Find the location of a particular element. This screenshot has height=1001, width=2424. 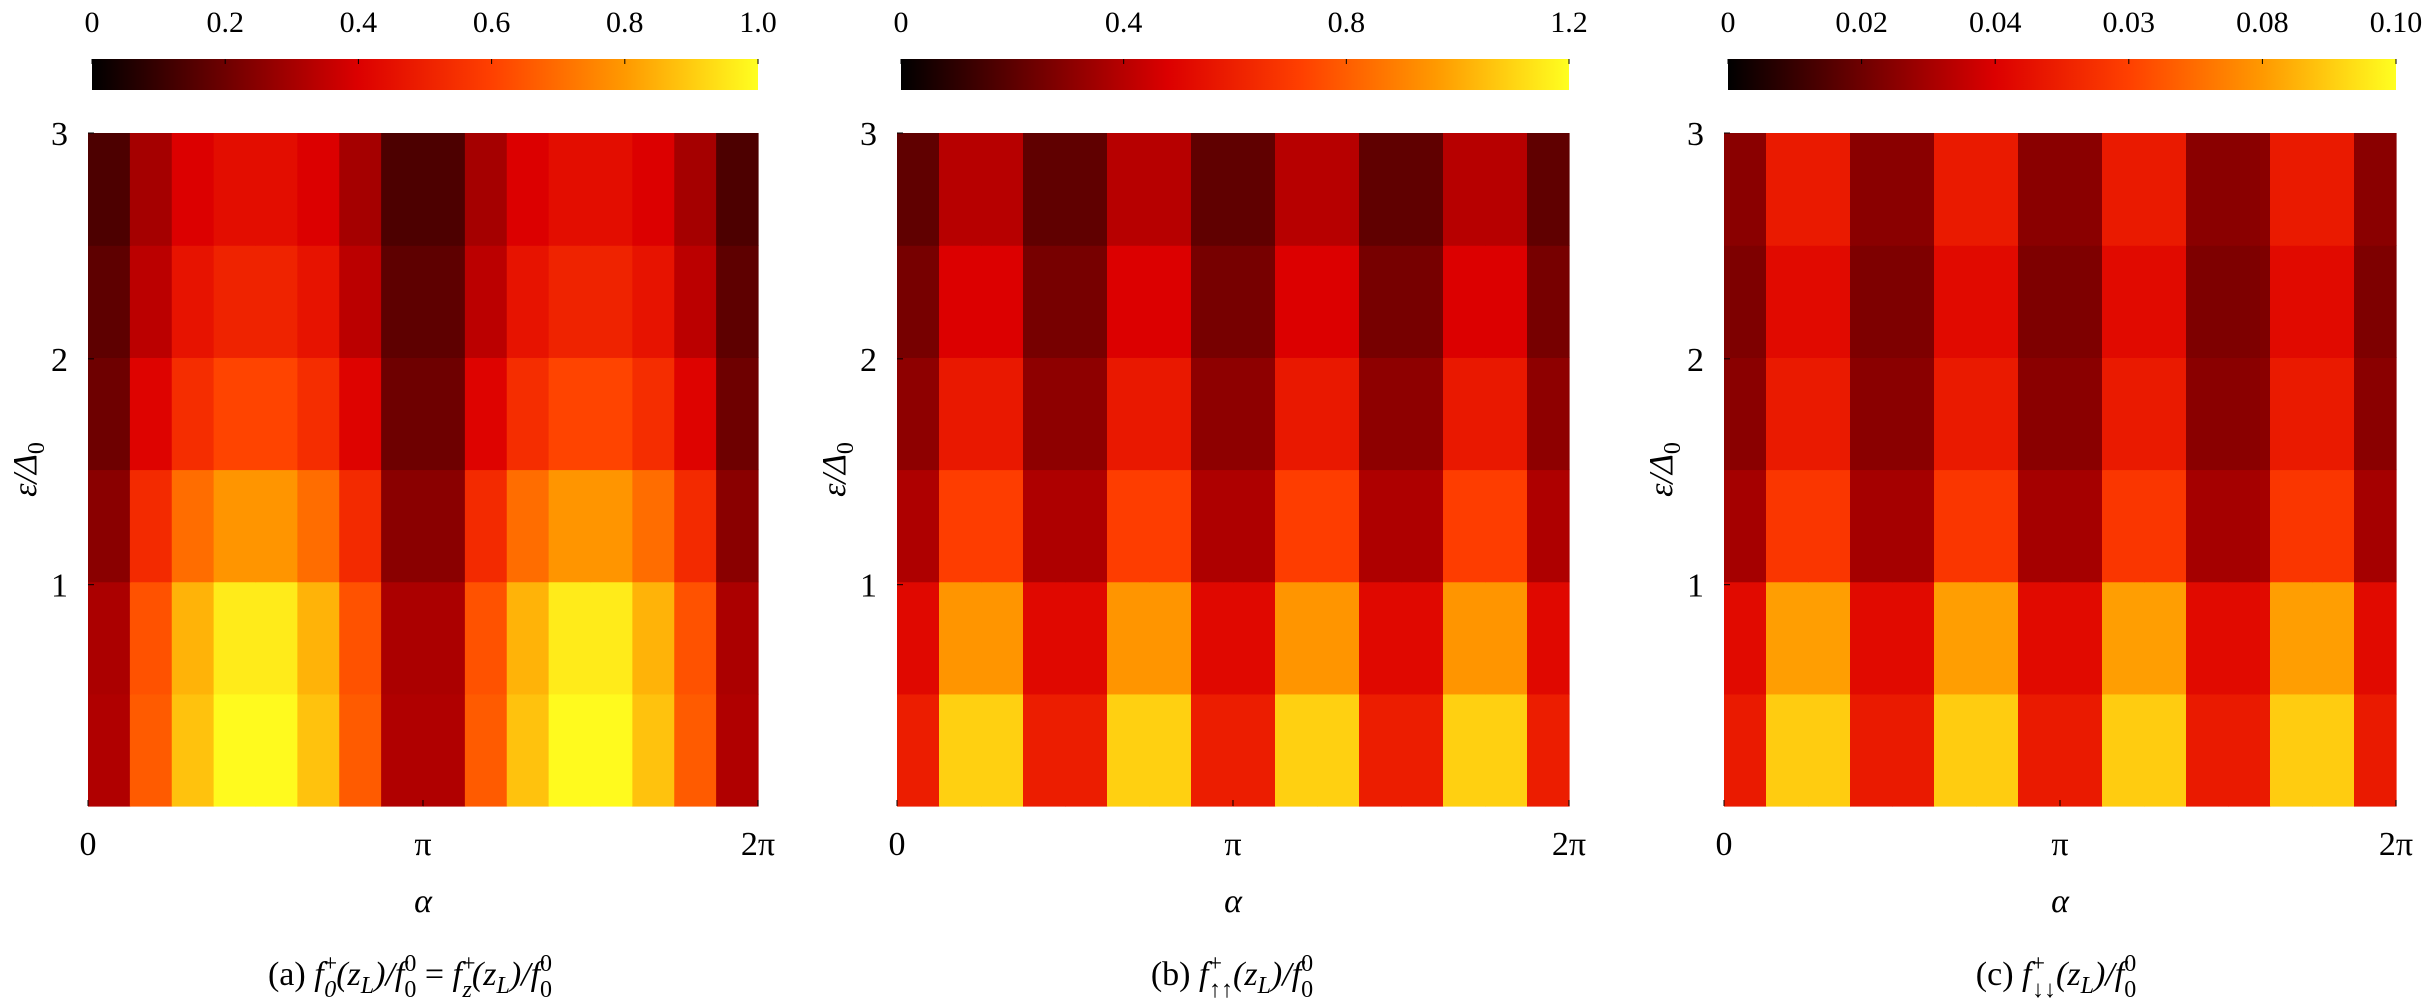

colorbar-tick-label: 0 is located at coordinates (1728, 22).